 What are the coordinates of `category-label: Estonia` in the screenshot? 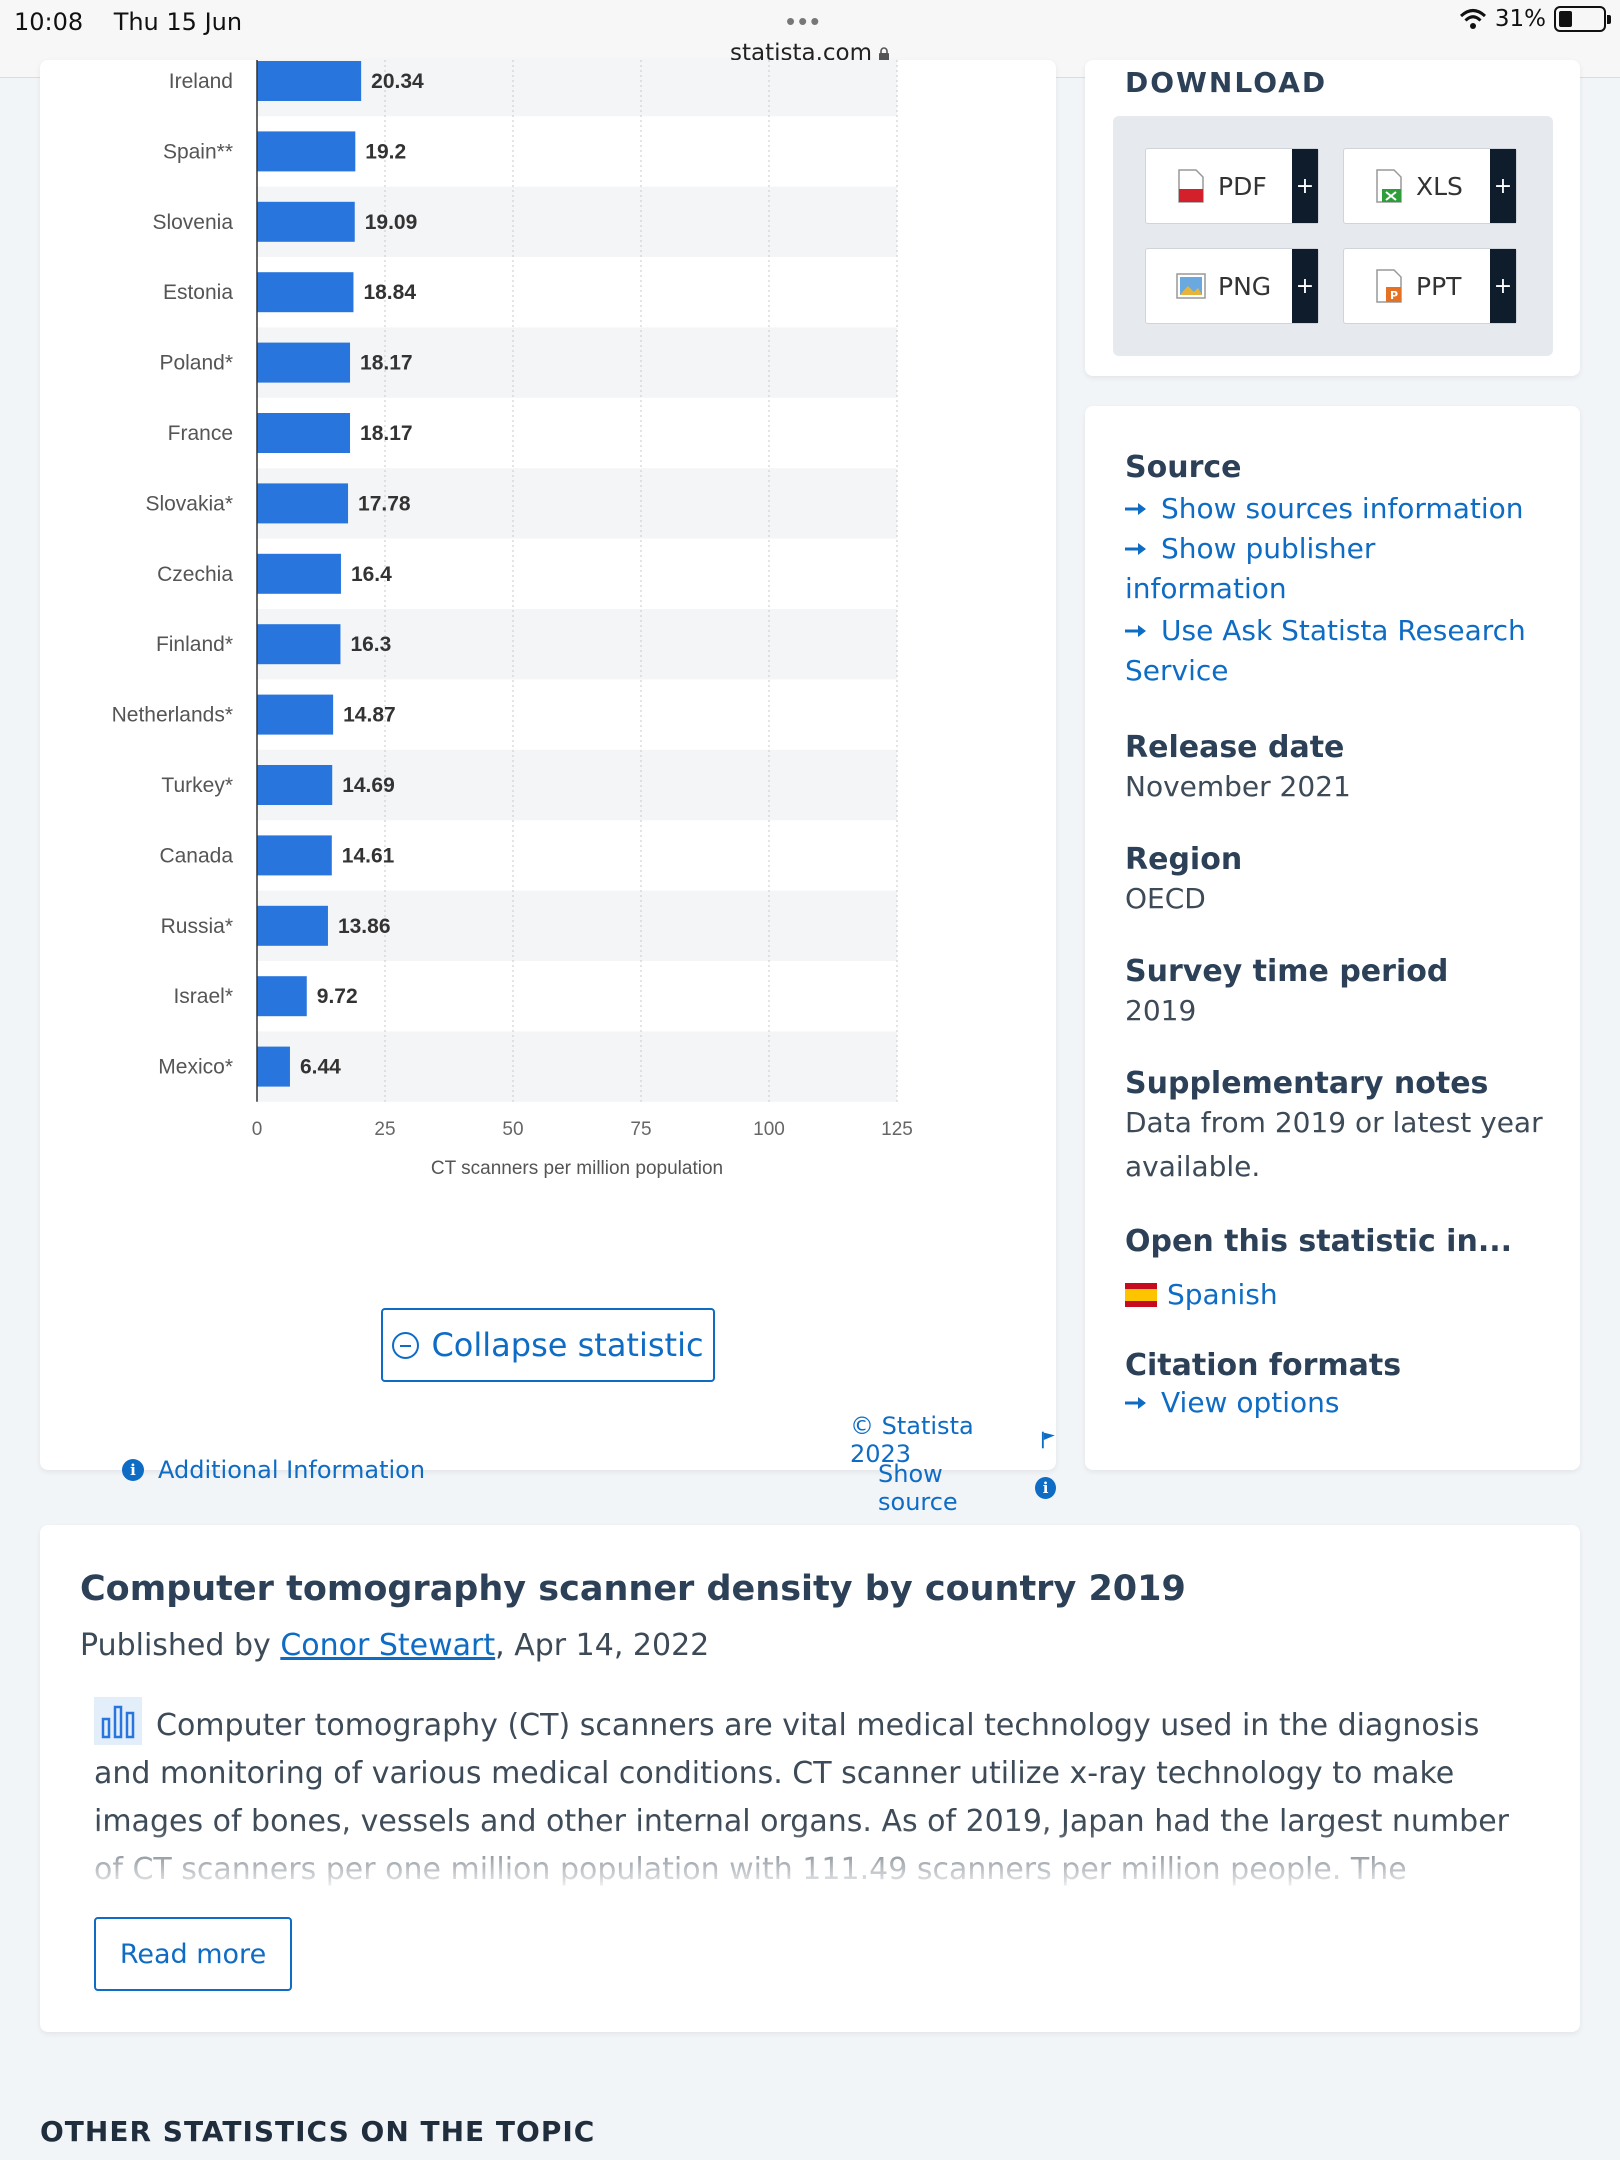 It's located at (198, 292).